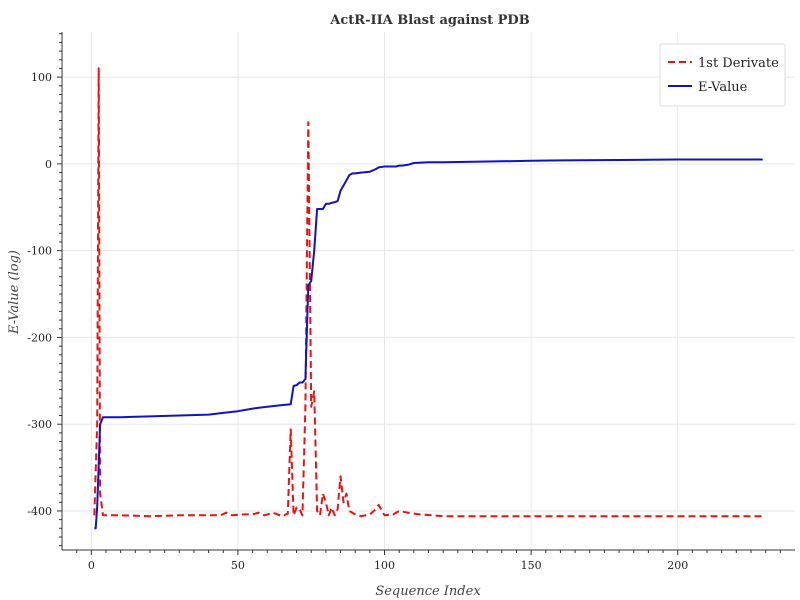 This screenshot has height=600, width=800. Describe the element at coordinates (723, 87) in the screenshot. I see `legend-entry: E-Value` at that location.